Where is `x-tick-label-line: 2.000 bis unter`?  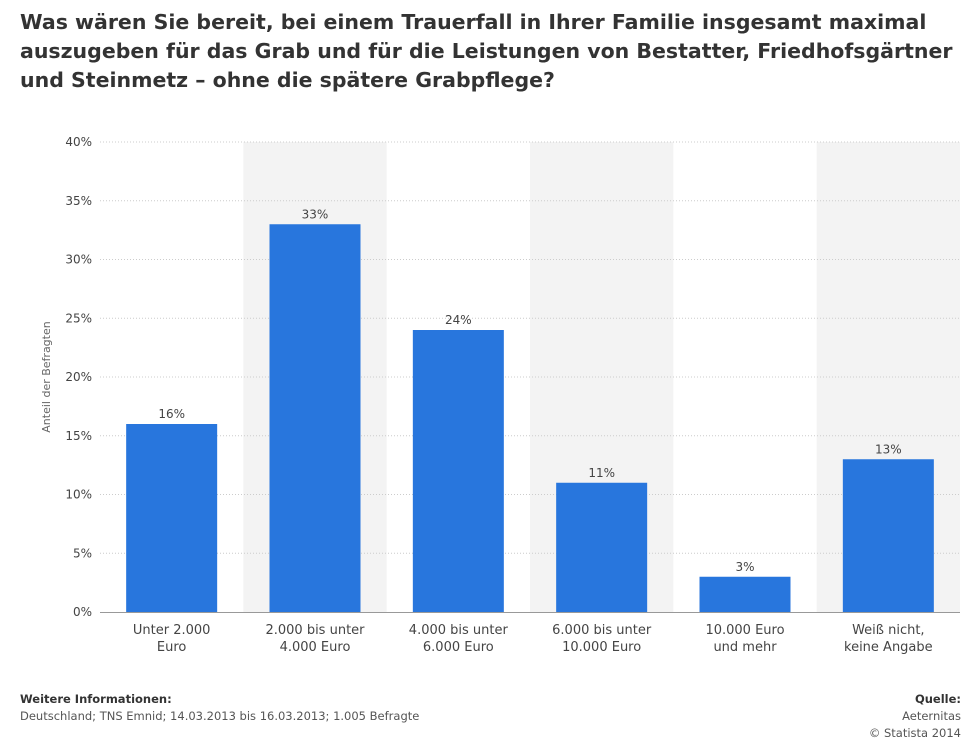
x-tick-label-line: 2.000 bis unter is located at coordinates (315, 630).